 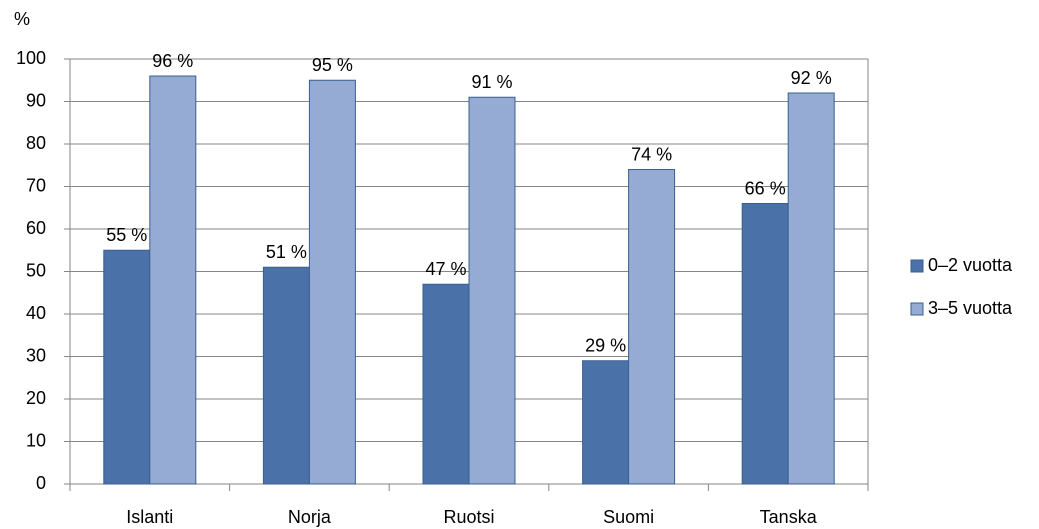 I want to click on y-tick-label: 70, so click(x=36, y=185).